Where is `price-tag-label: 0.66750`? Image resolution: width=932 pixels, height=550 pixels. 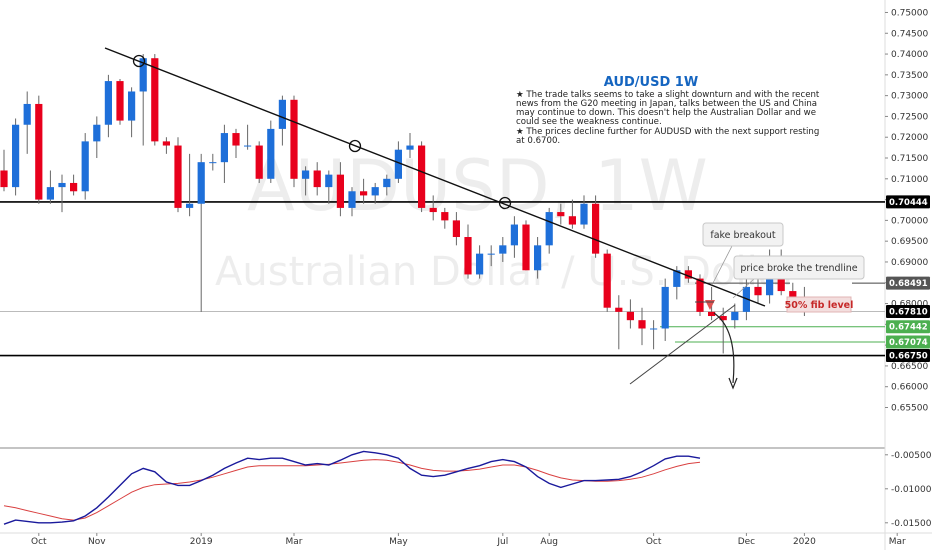 price-tag-label: 0.66750 is located at coordinates (908, 357).